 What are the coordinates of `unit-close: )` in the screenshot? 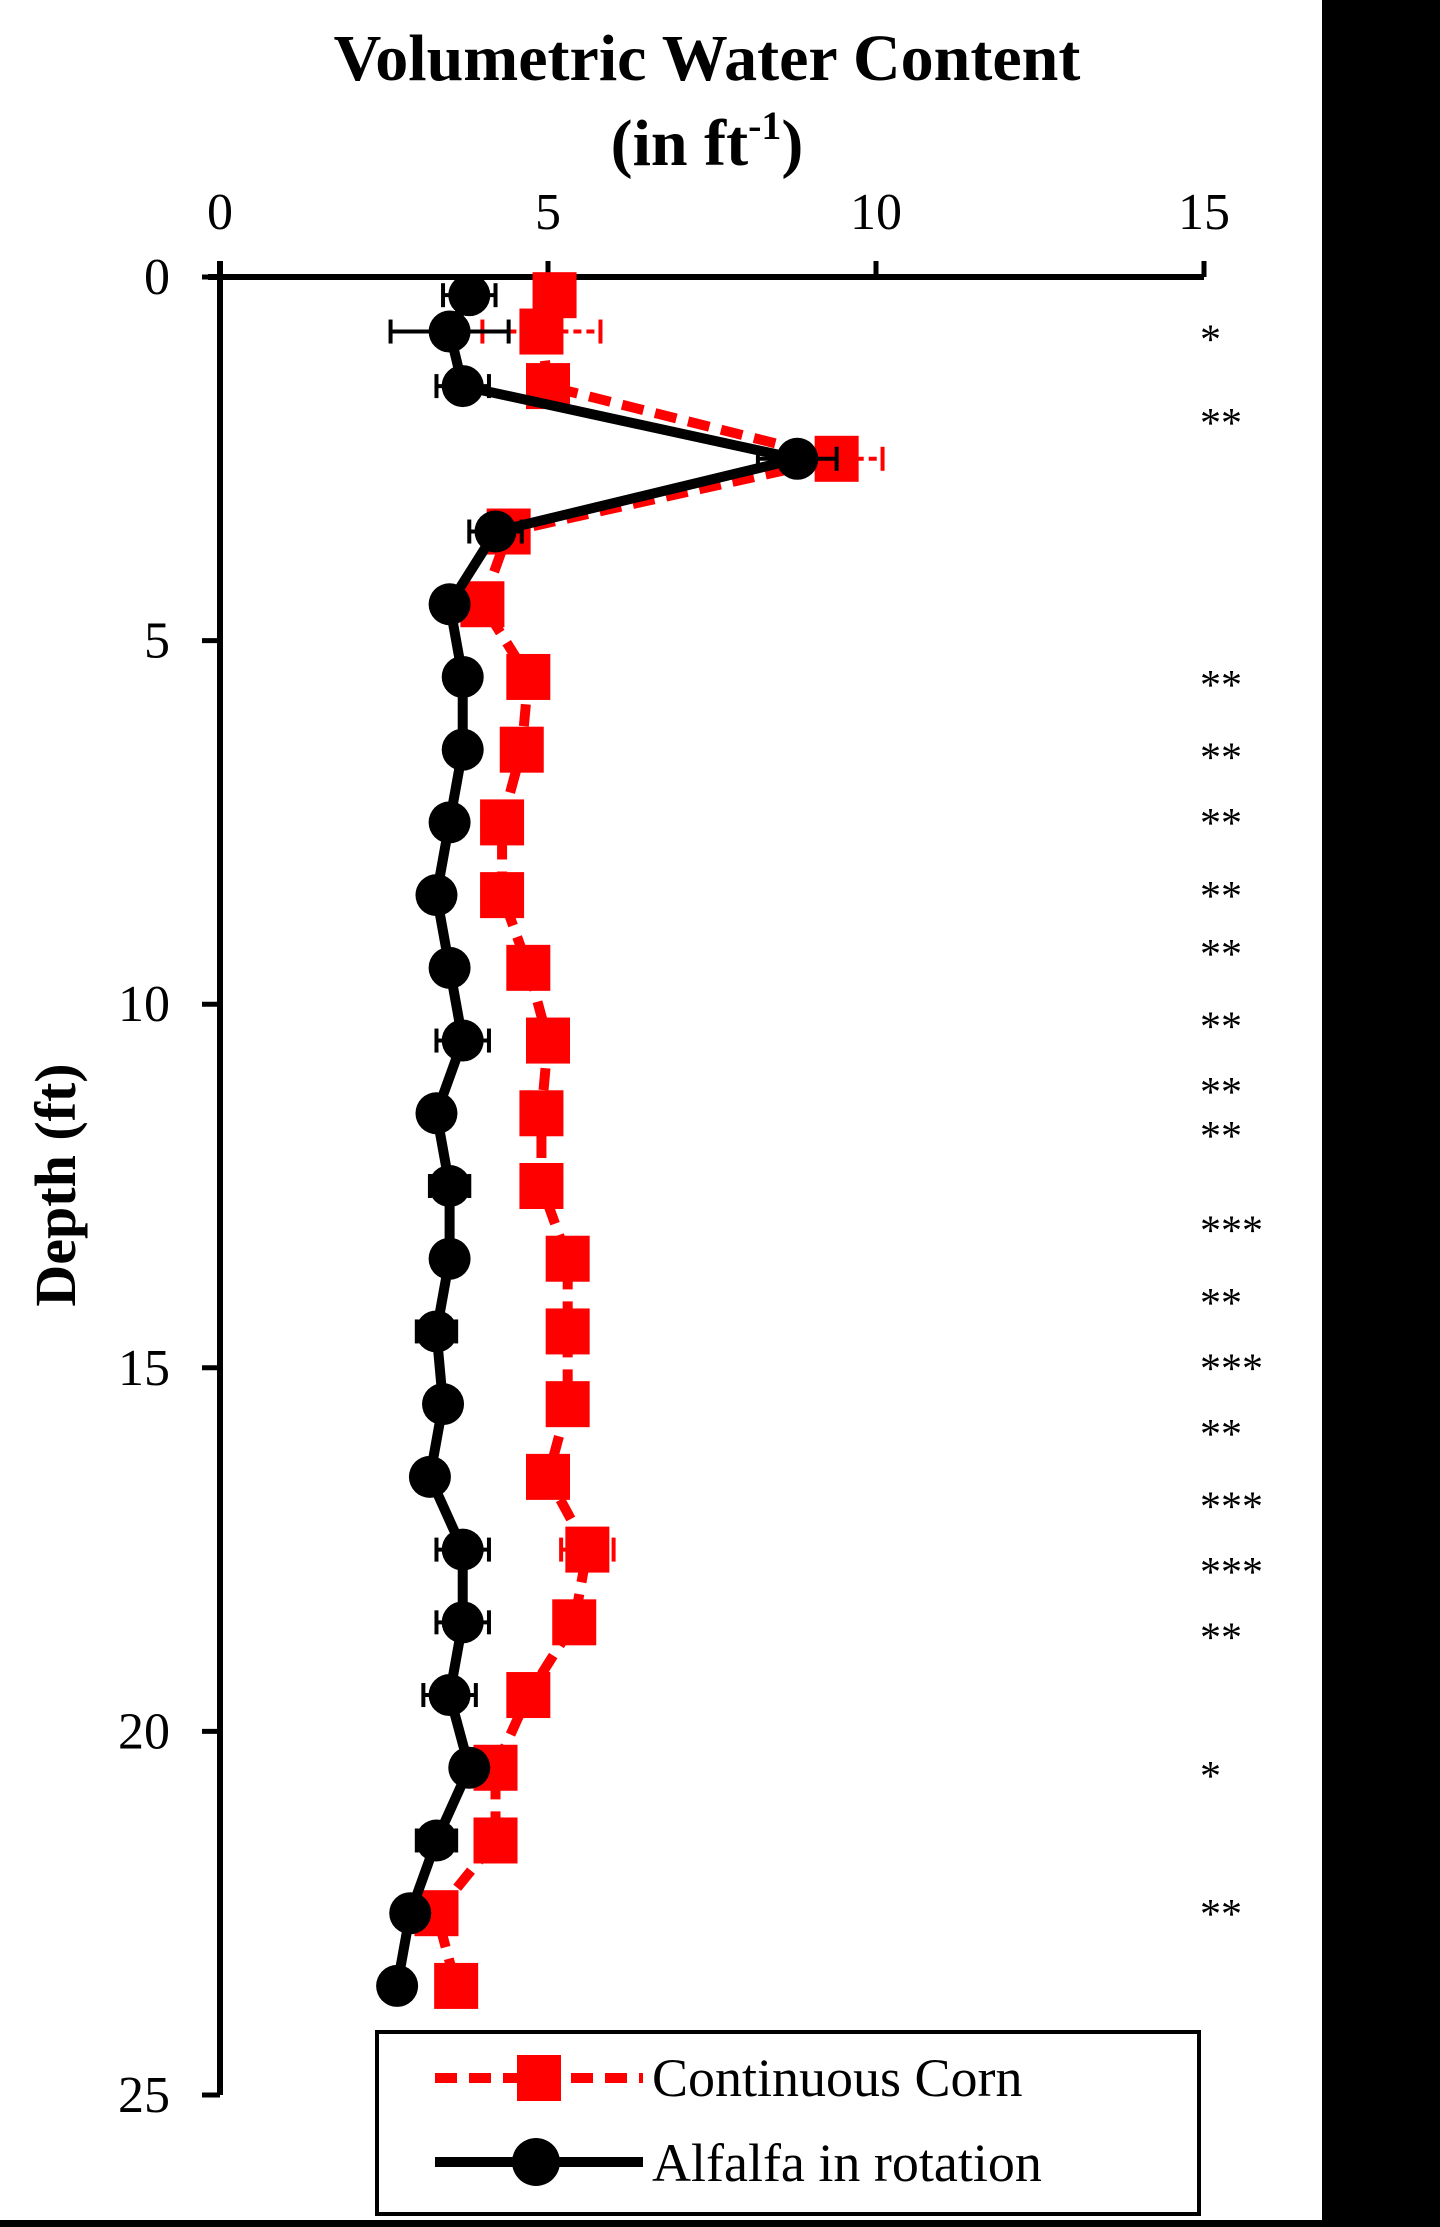 It's located at (792, 143).